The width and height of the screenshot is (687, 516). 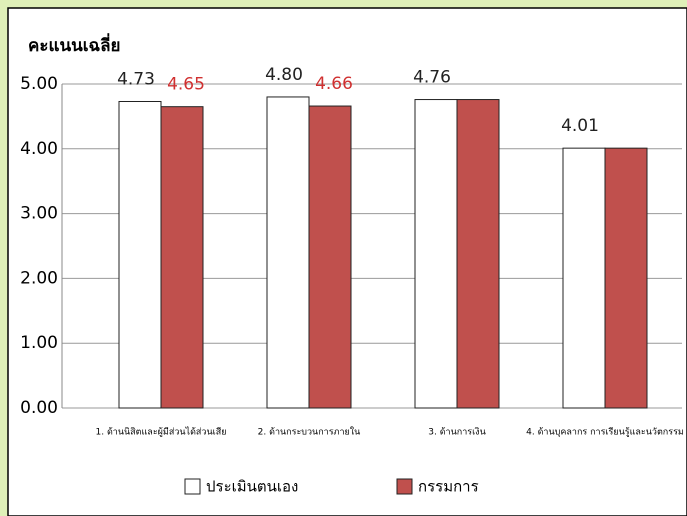 What do you see at coordinates (39, 408) in the screenshot?
I see `y-tick-label: 0.00` at bounding box center [39, 408].